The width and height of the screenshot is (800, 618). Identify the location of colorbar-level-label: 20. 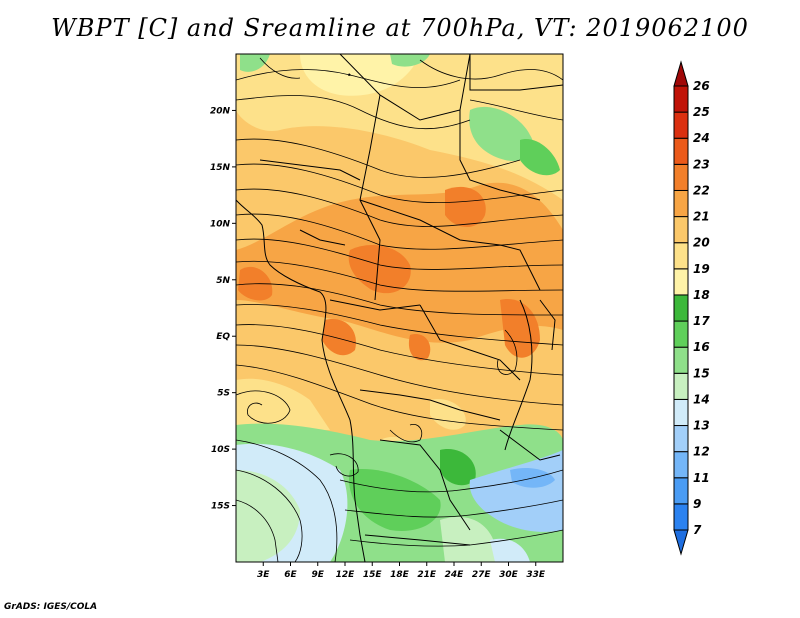
(701, 243).